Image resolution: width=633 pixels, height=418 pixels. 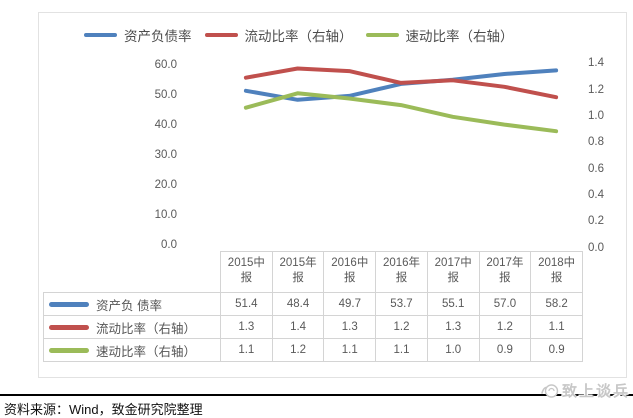 I want to click on table-row-label-quick-ratio: 速动比率（右轴）, so click(x=132, y=350).